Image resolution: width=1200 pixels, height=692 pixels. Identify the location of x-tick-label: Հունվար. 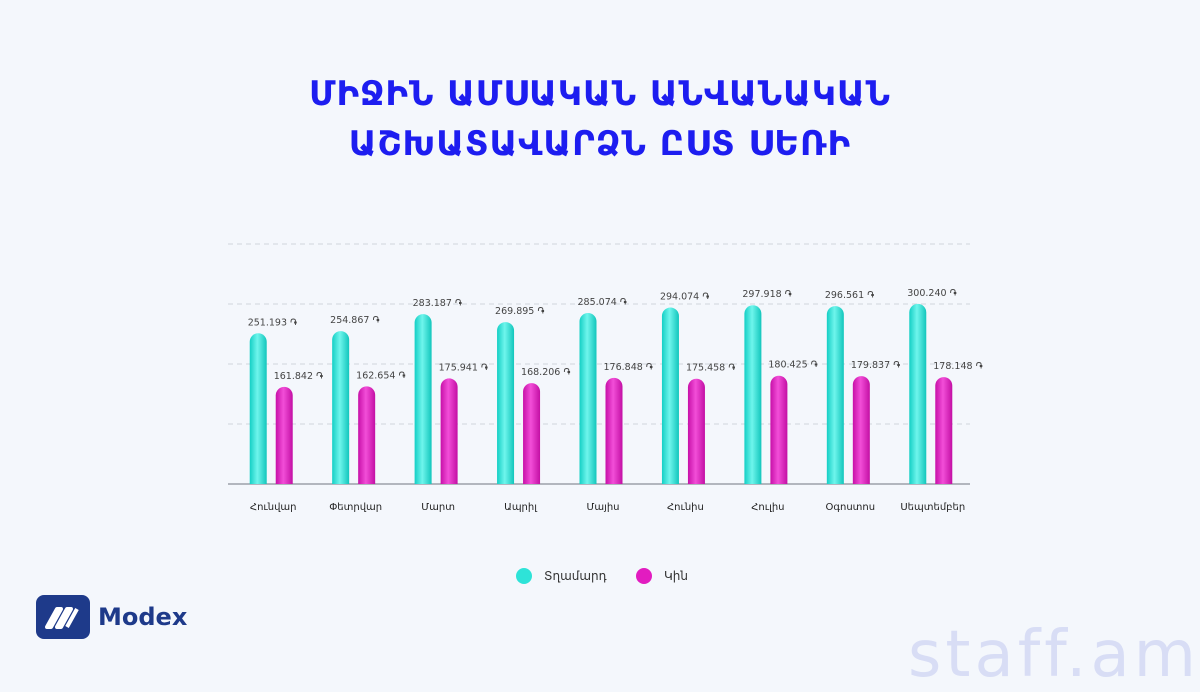
(273, 507).